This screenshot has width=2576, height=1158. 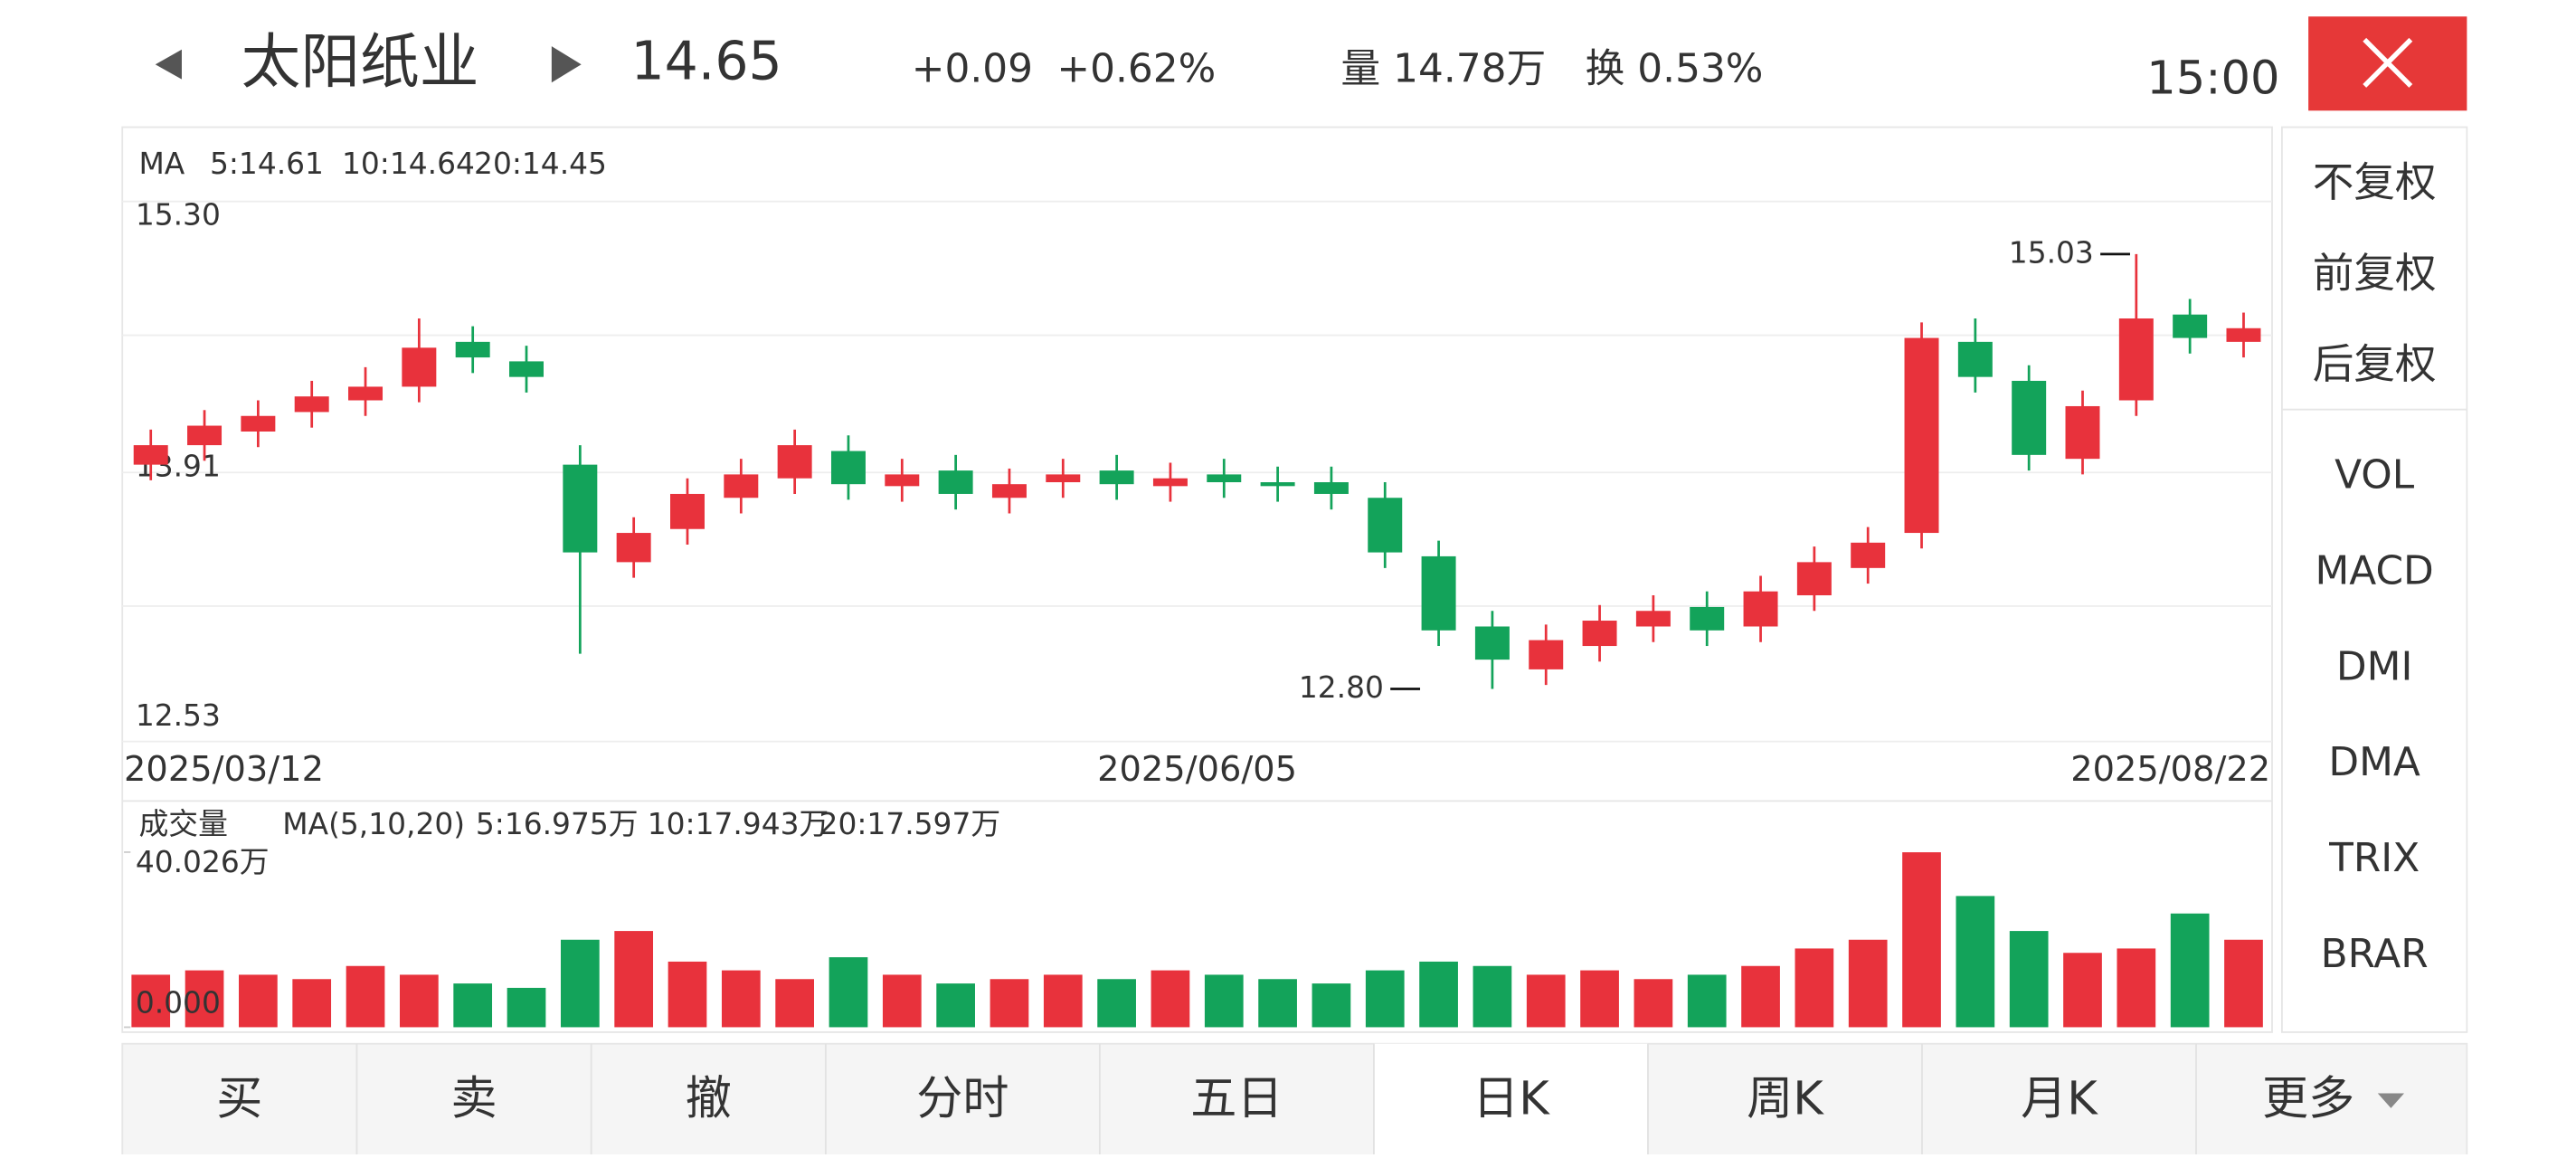 What do you see at coordinates (2375, 273) in the screenshot?
I see `adjust-option: 前复权` at bounding box center [2375, 273].